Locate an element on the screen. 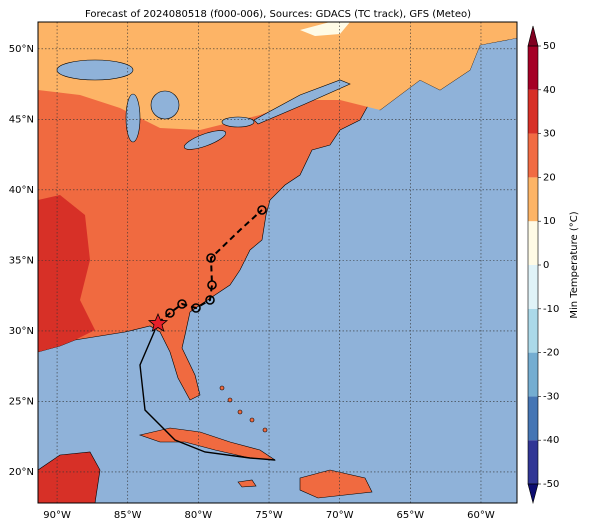 This screenshot has width=592, height=528. x-tick-label: 70°W is located at coordinates (340, 515).